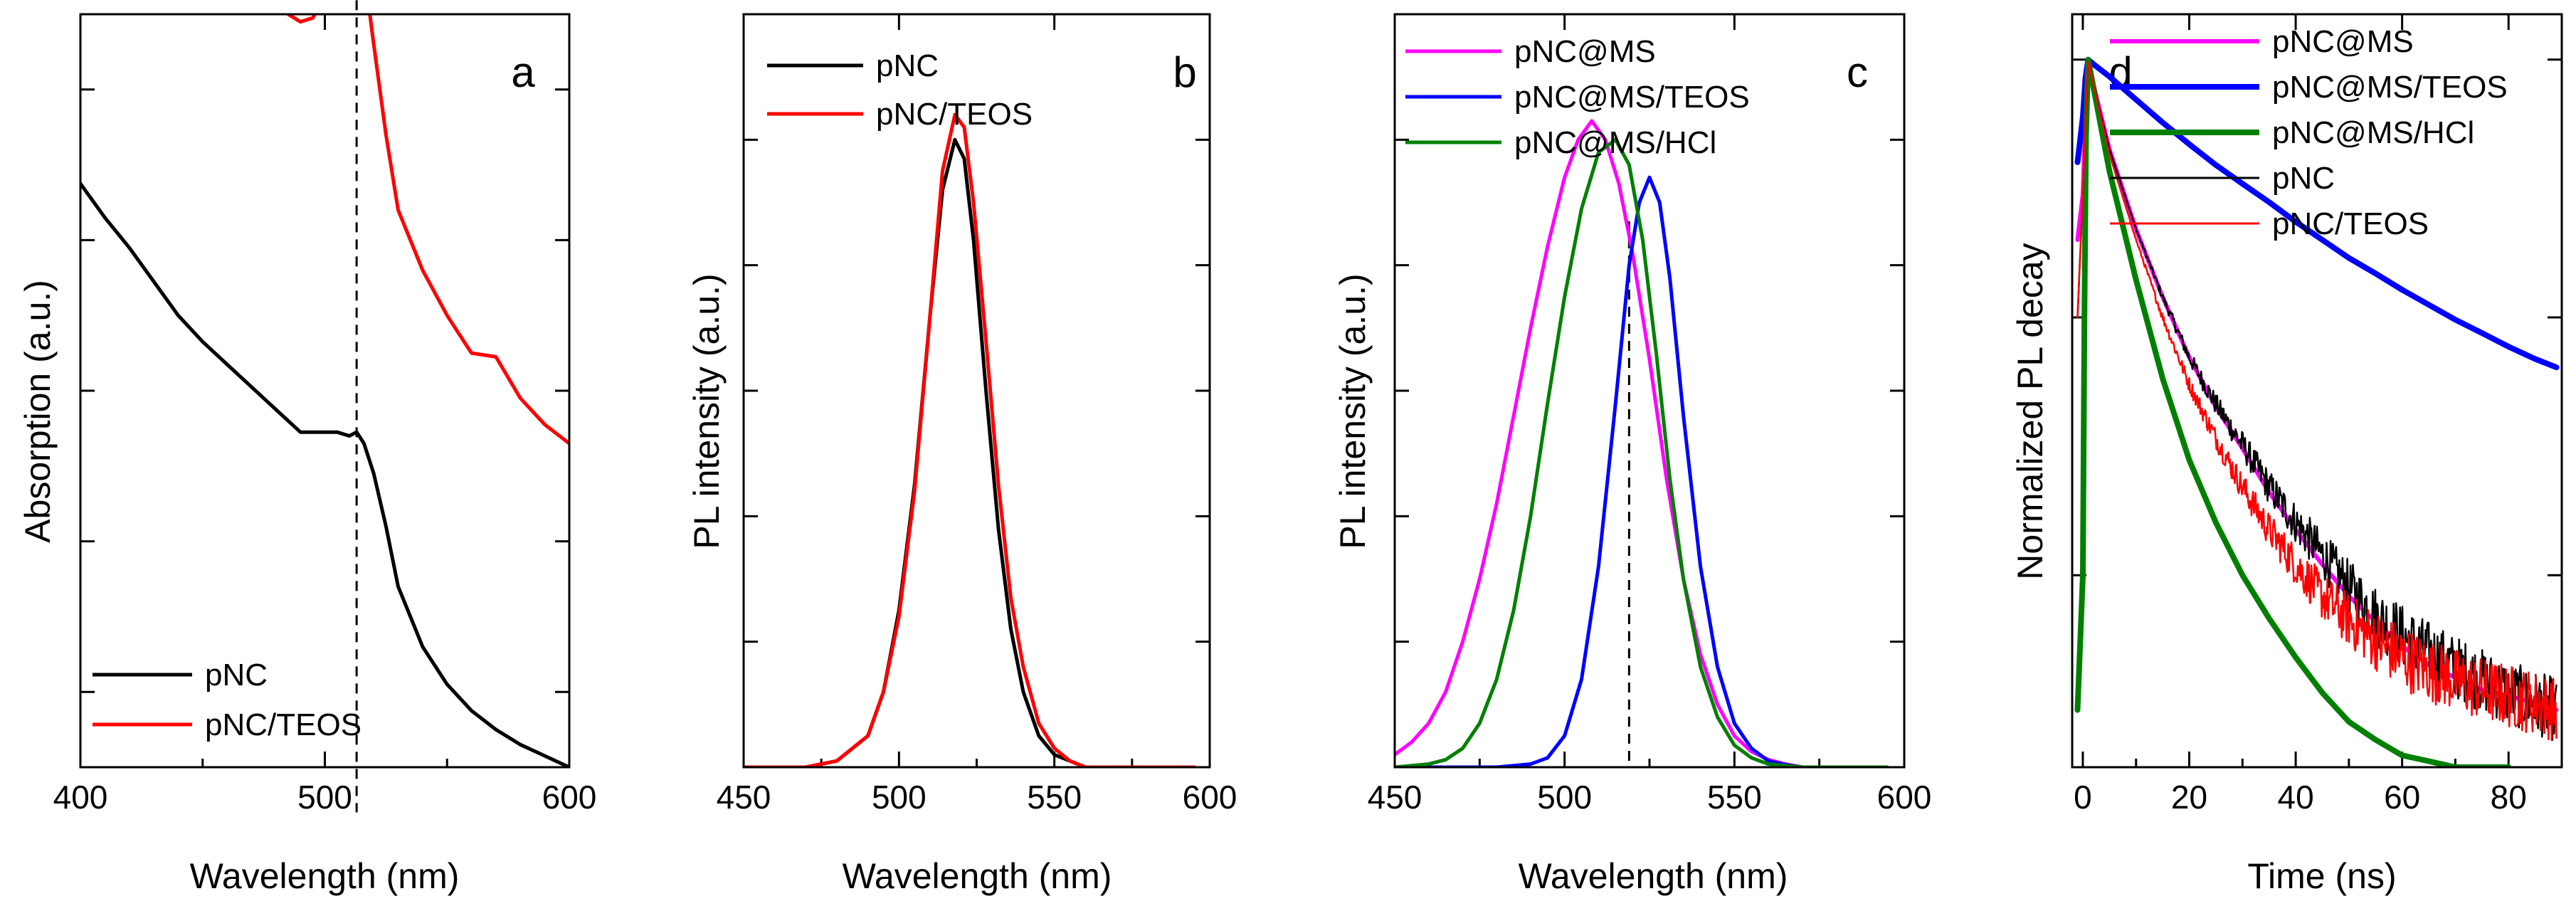 Image resolution: width=2576 pixels, height=901 pixels. I want to click on panel-b-letter: b, so click(1184, 72).